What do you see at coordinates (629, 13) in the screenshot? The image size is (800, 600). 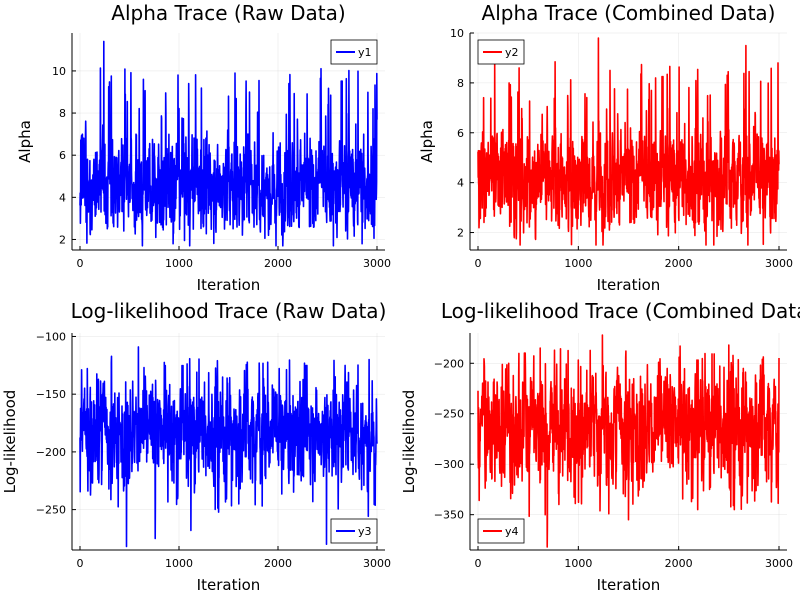 I see `chart-title: Alpha Trace (Combined Data)` at bounding box center [629, 13].